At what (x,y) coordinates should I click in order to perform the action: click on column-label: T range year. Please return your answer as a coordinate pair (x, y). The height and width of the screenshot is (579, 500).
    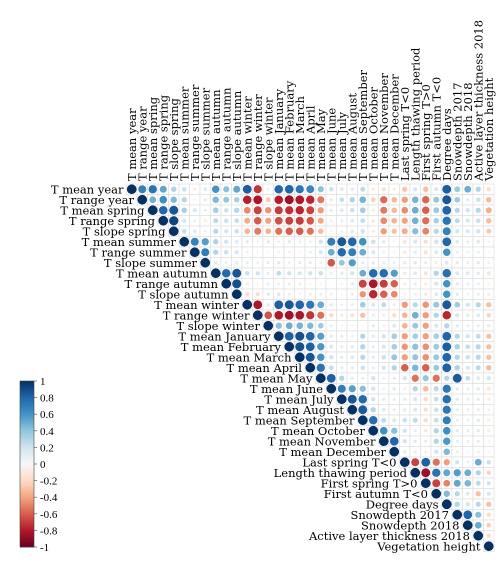
    Looking at the image, I should click on (142, 143).